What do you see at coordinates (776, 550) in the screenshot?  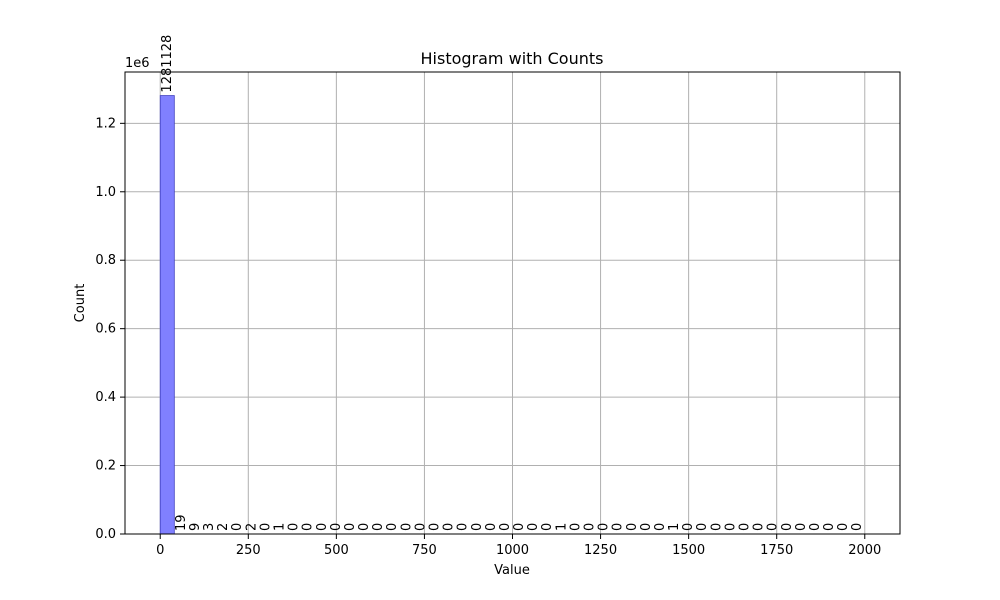 I see `x-tick-label: 1750` at bounding box center [776, 550].